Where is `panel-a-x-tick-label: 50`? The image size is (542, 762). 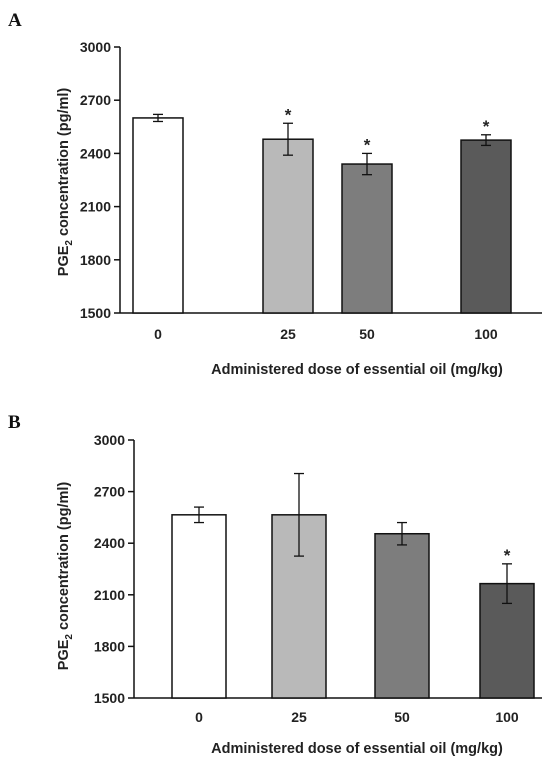
panel-a-x-tick-label: 50 is located at coordinates (367, 334).